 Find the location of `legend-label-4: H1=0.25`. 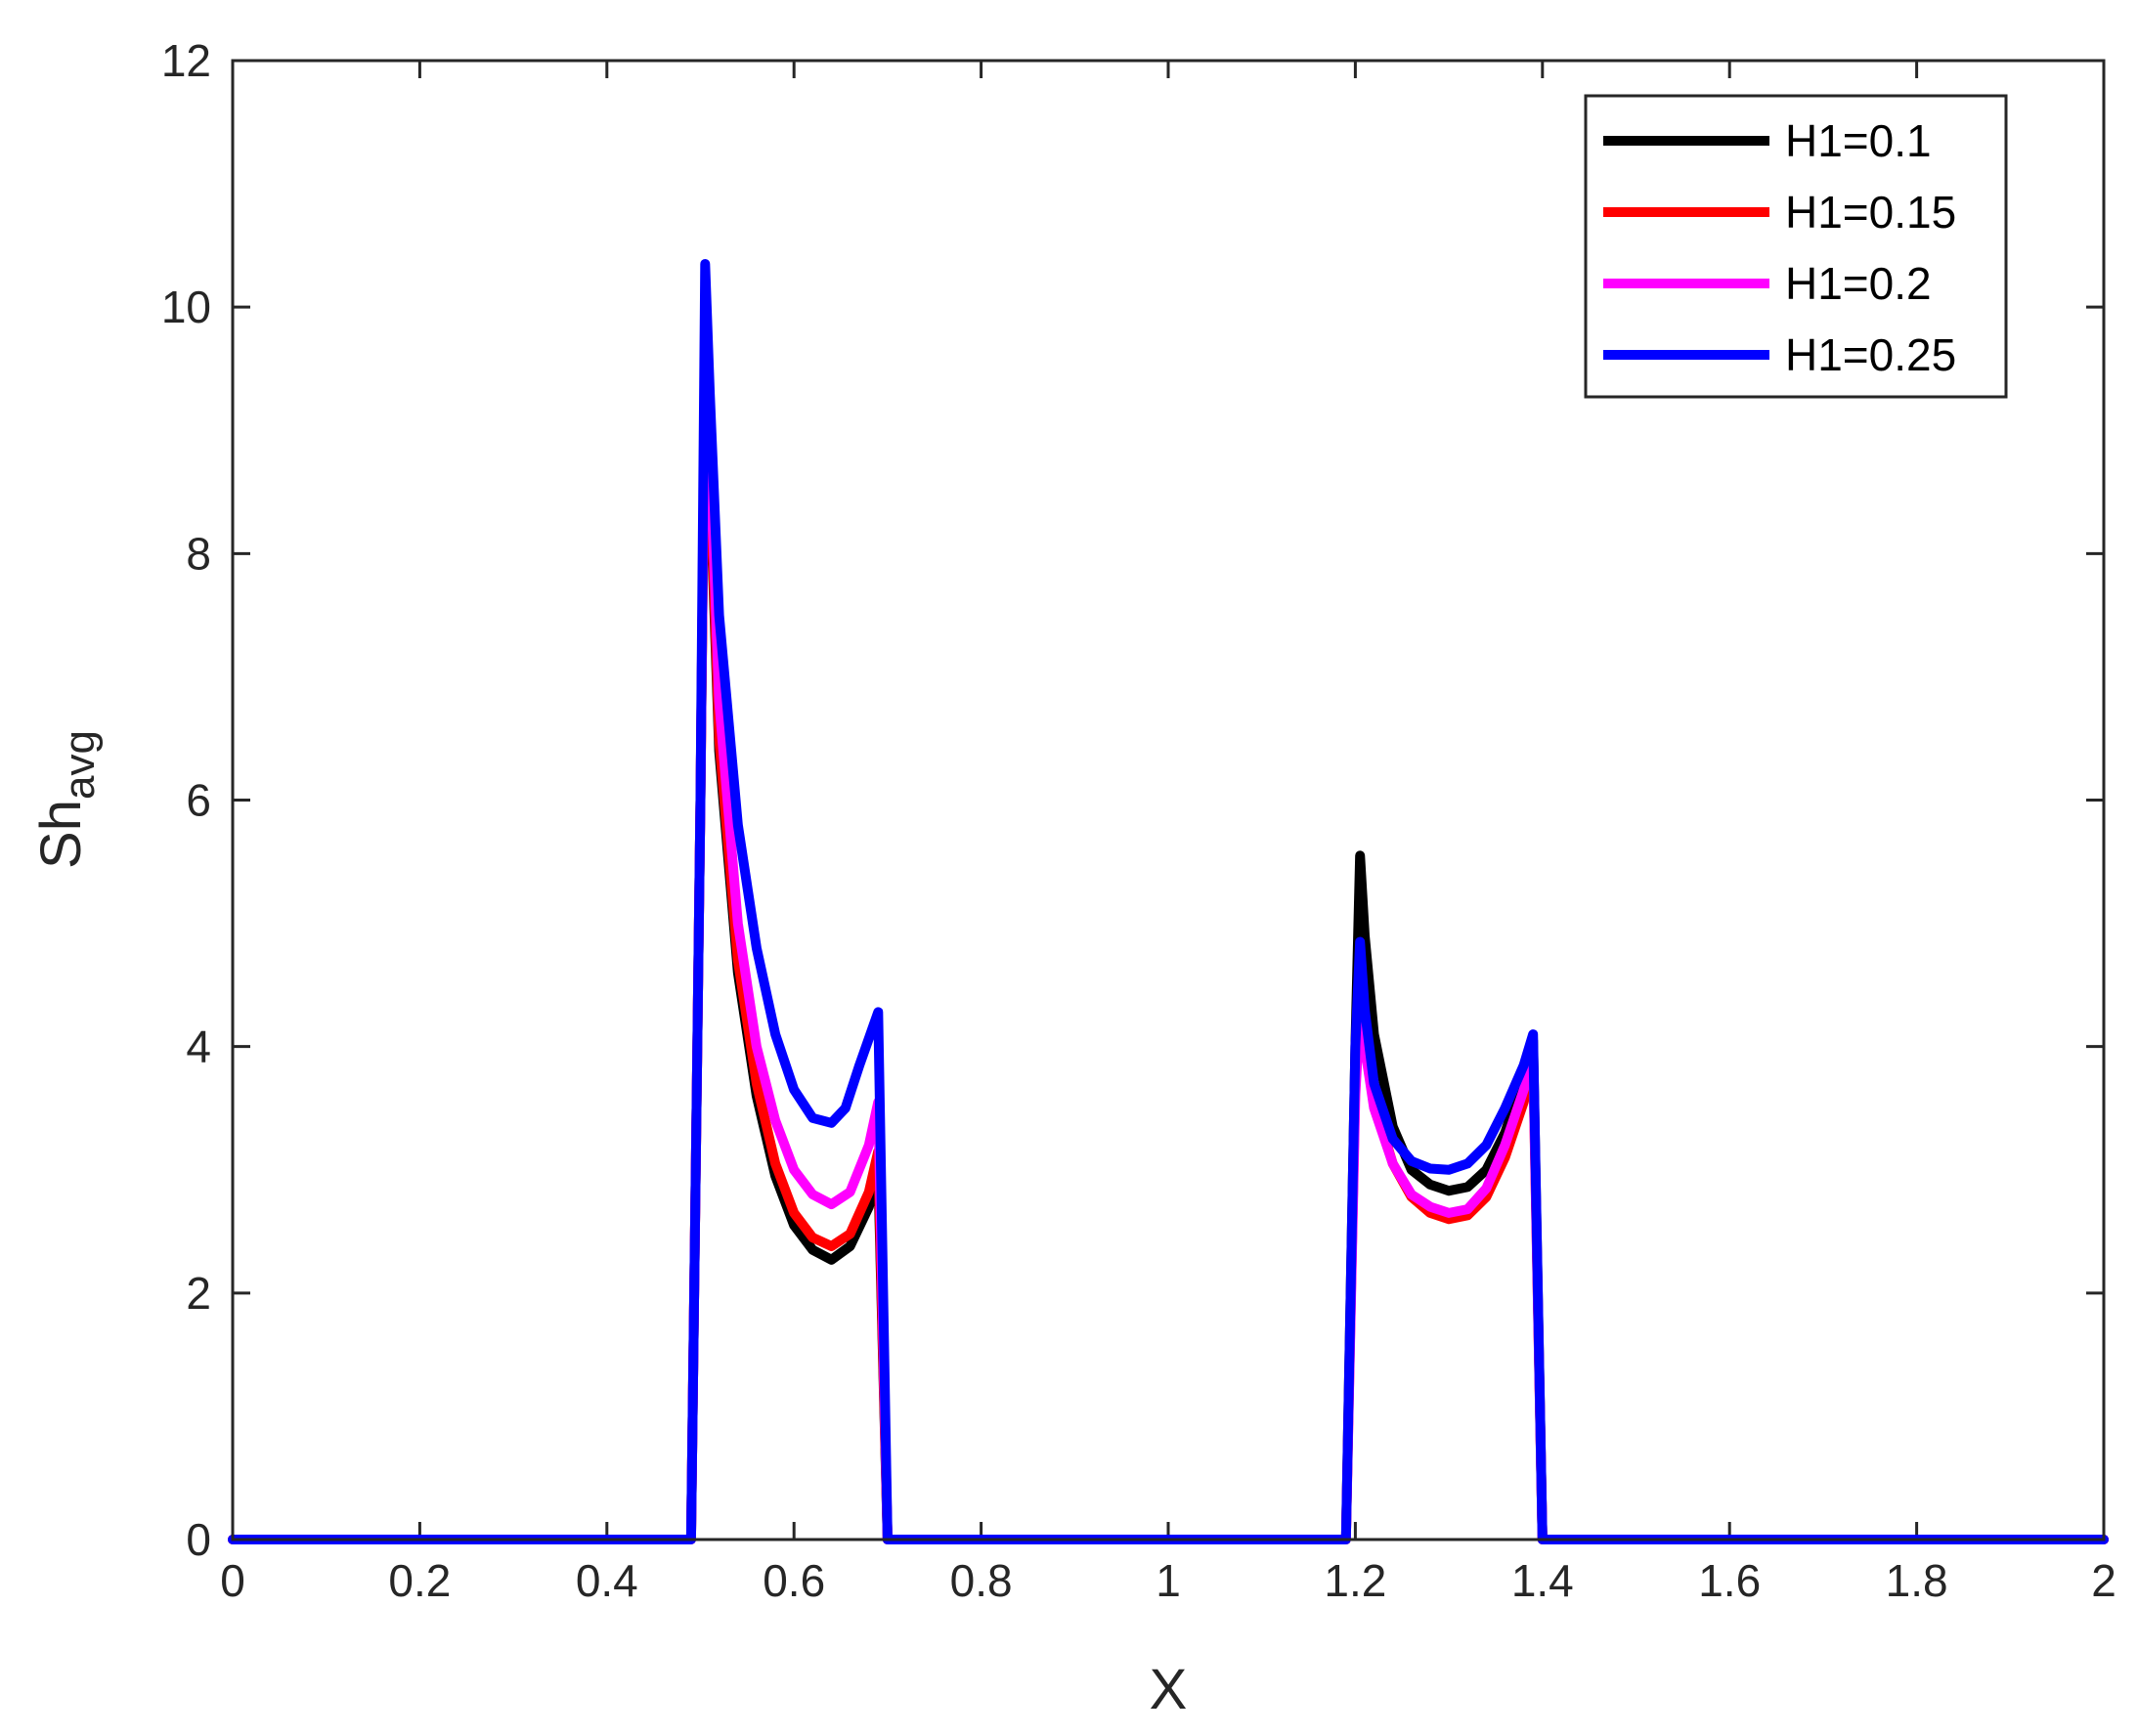

legend-label-4: H1=0.25 is located at coordinates (1870, 354).